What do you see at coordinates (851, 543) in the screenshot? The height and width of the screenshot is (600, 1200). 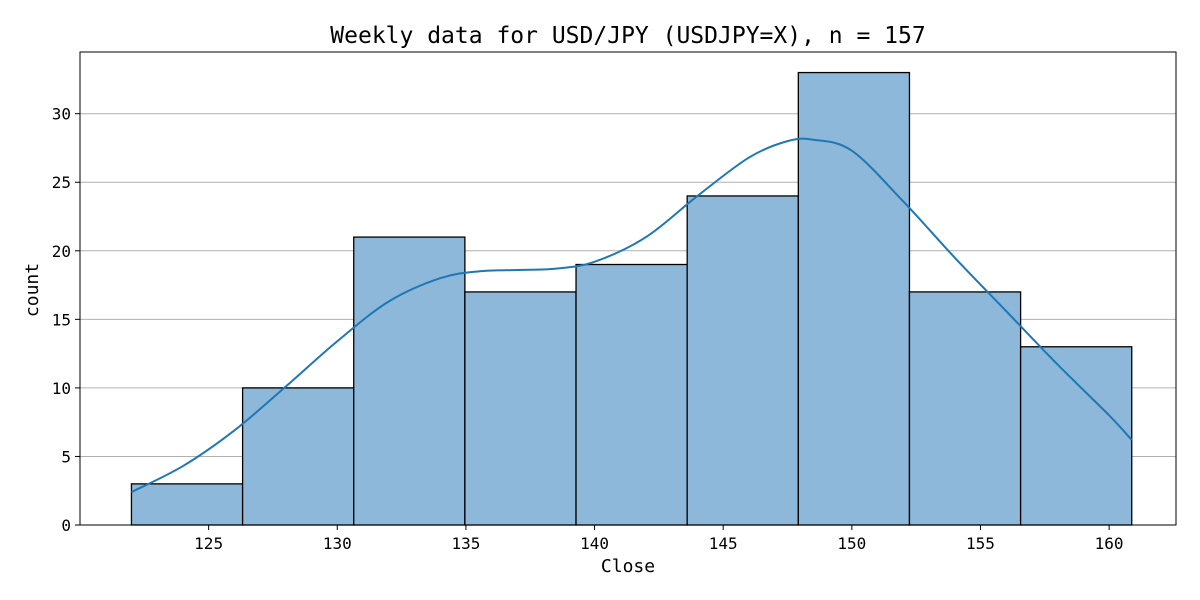 I see `x-tick-label-150: 150` at bounding box center [851, 543].